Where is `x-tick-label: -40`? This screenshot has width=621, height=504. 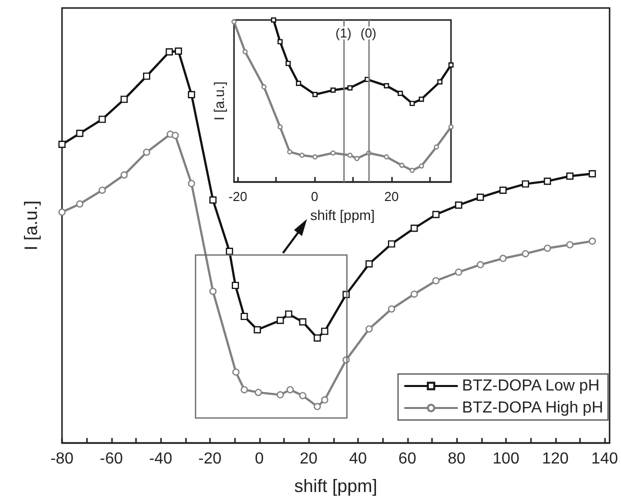 x-tick-label: -40 is located at coordinates (160, 459).